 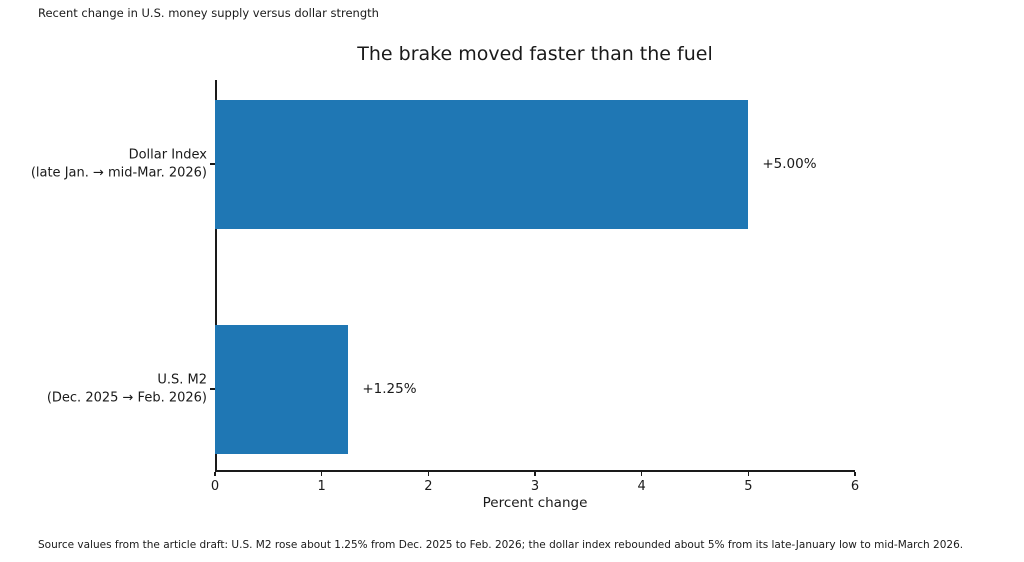 I want to click on bar-dollar-index, so click(x=482, y=164).